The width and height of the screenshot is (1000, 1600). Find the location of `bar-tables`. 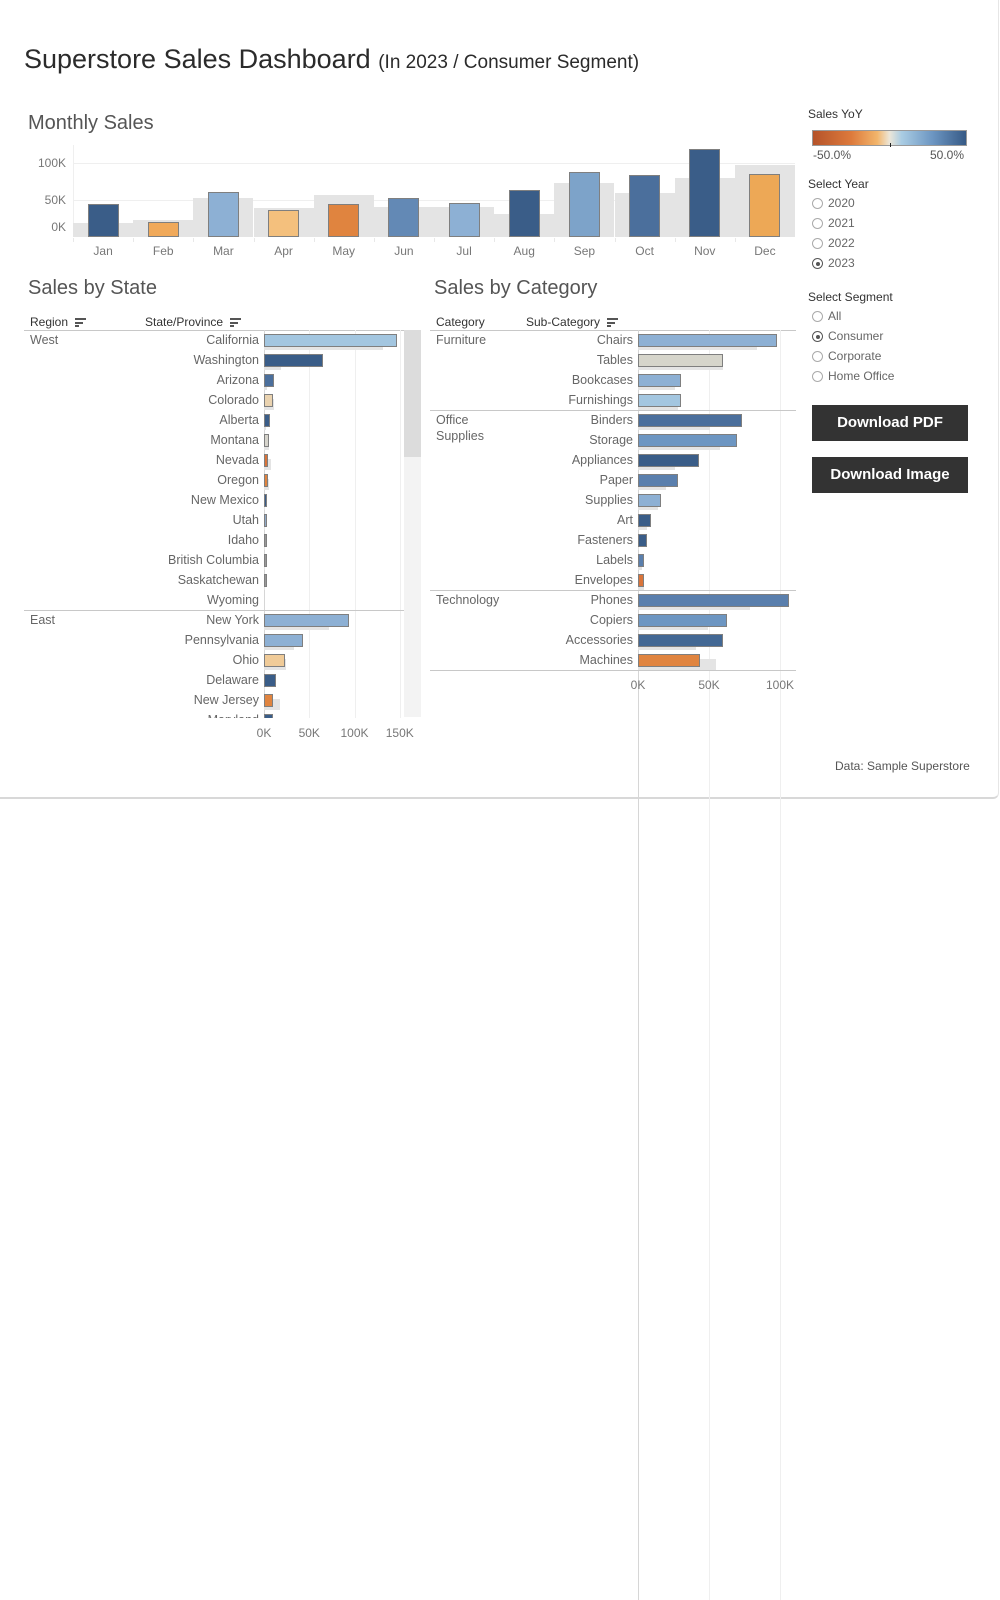

bar-tables is located at coordinates (681, 360).